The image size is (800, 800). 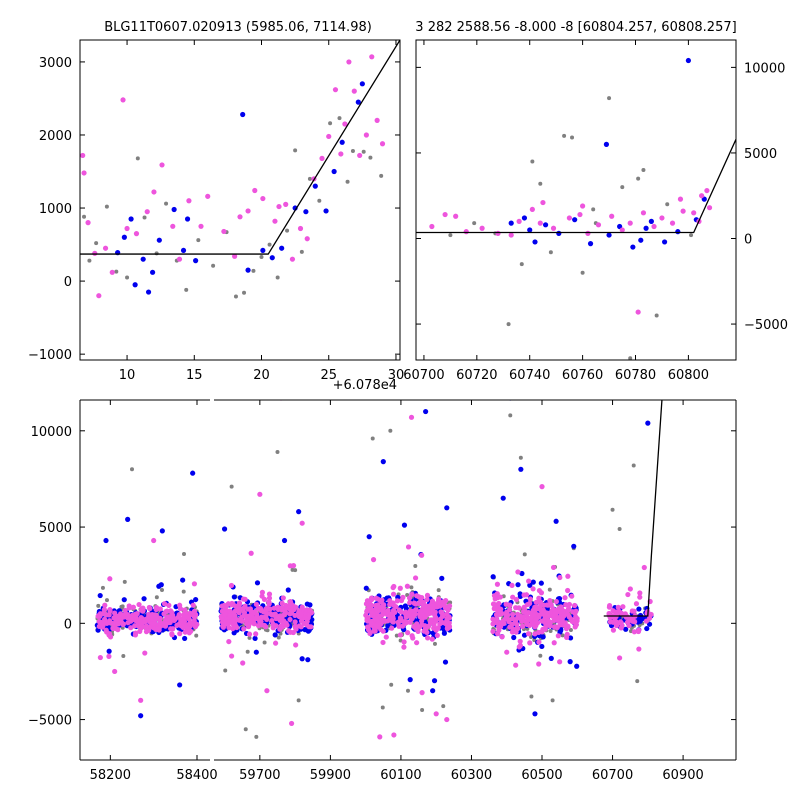 I want to click on plot-area, so click(x=240, y=169).